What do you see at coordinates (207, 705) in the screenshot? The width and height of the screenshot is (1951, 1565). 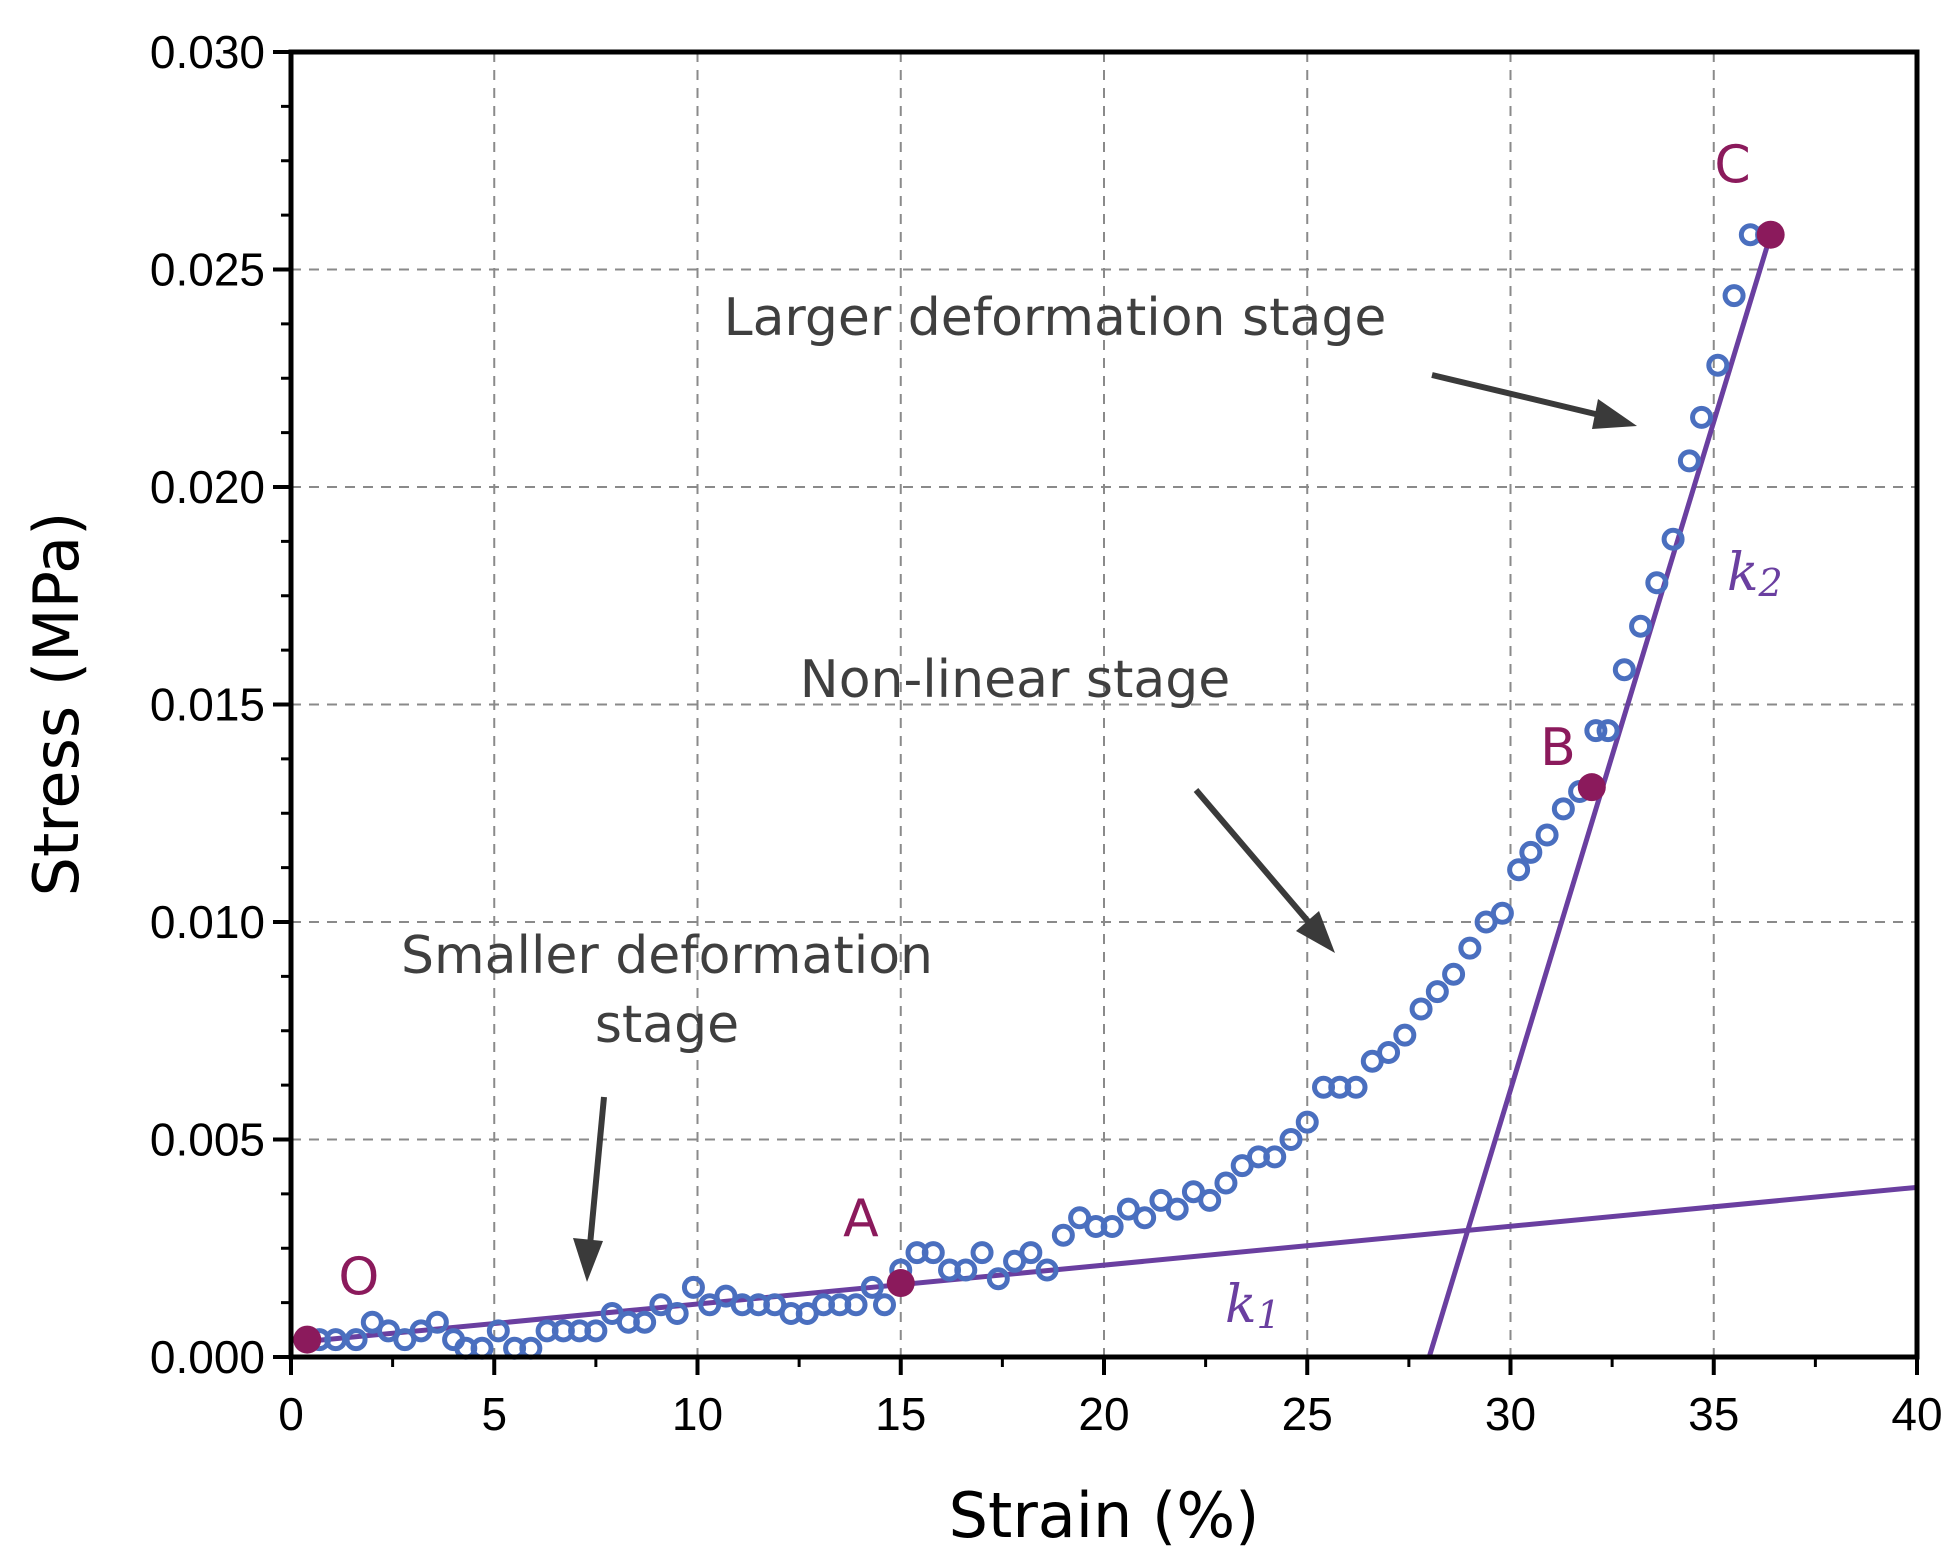 I see `y-tick-label: 0.015` at bounding box center [207, 705].